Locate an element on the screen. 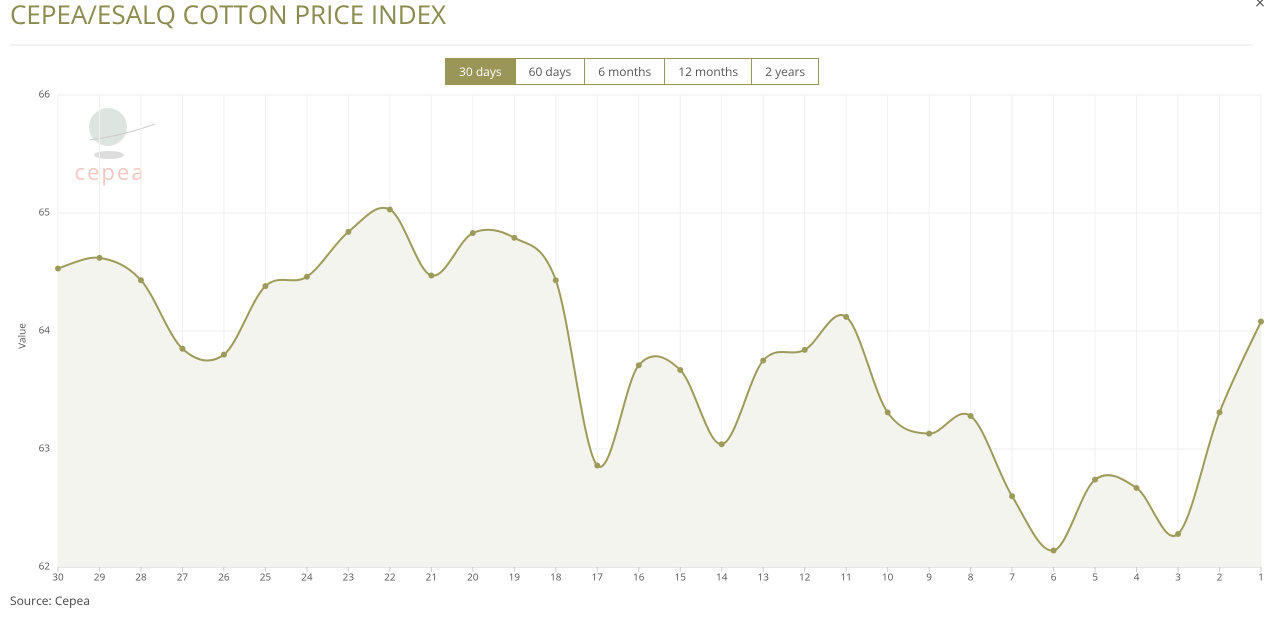 This screenshot has width=1280, height=625. x-tick-label: 2 is located at coordinates (1220, 577).